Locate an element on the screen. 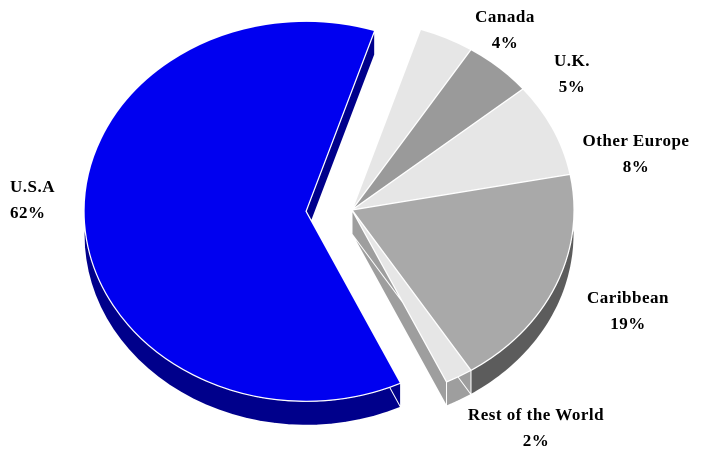 This screenshot has height=457, width=702. slice-value-caribbean: 19% is located at coordinates (628, 323).